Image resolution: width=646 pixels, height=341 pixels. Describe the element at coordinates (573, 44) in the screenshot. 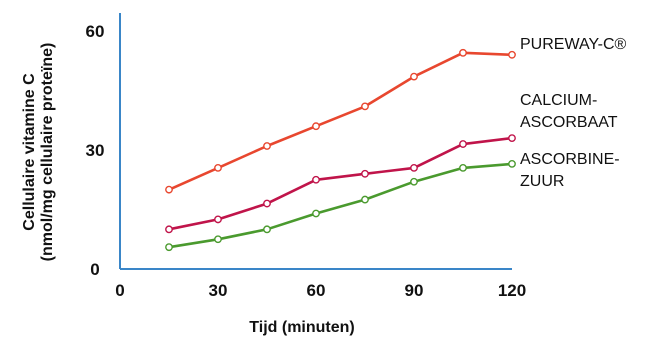

I see `legend-label: PUREWAY-C®` at that location.